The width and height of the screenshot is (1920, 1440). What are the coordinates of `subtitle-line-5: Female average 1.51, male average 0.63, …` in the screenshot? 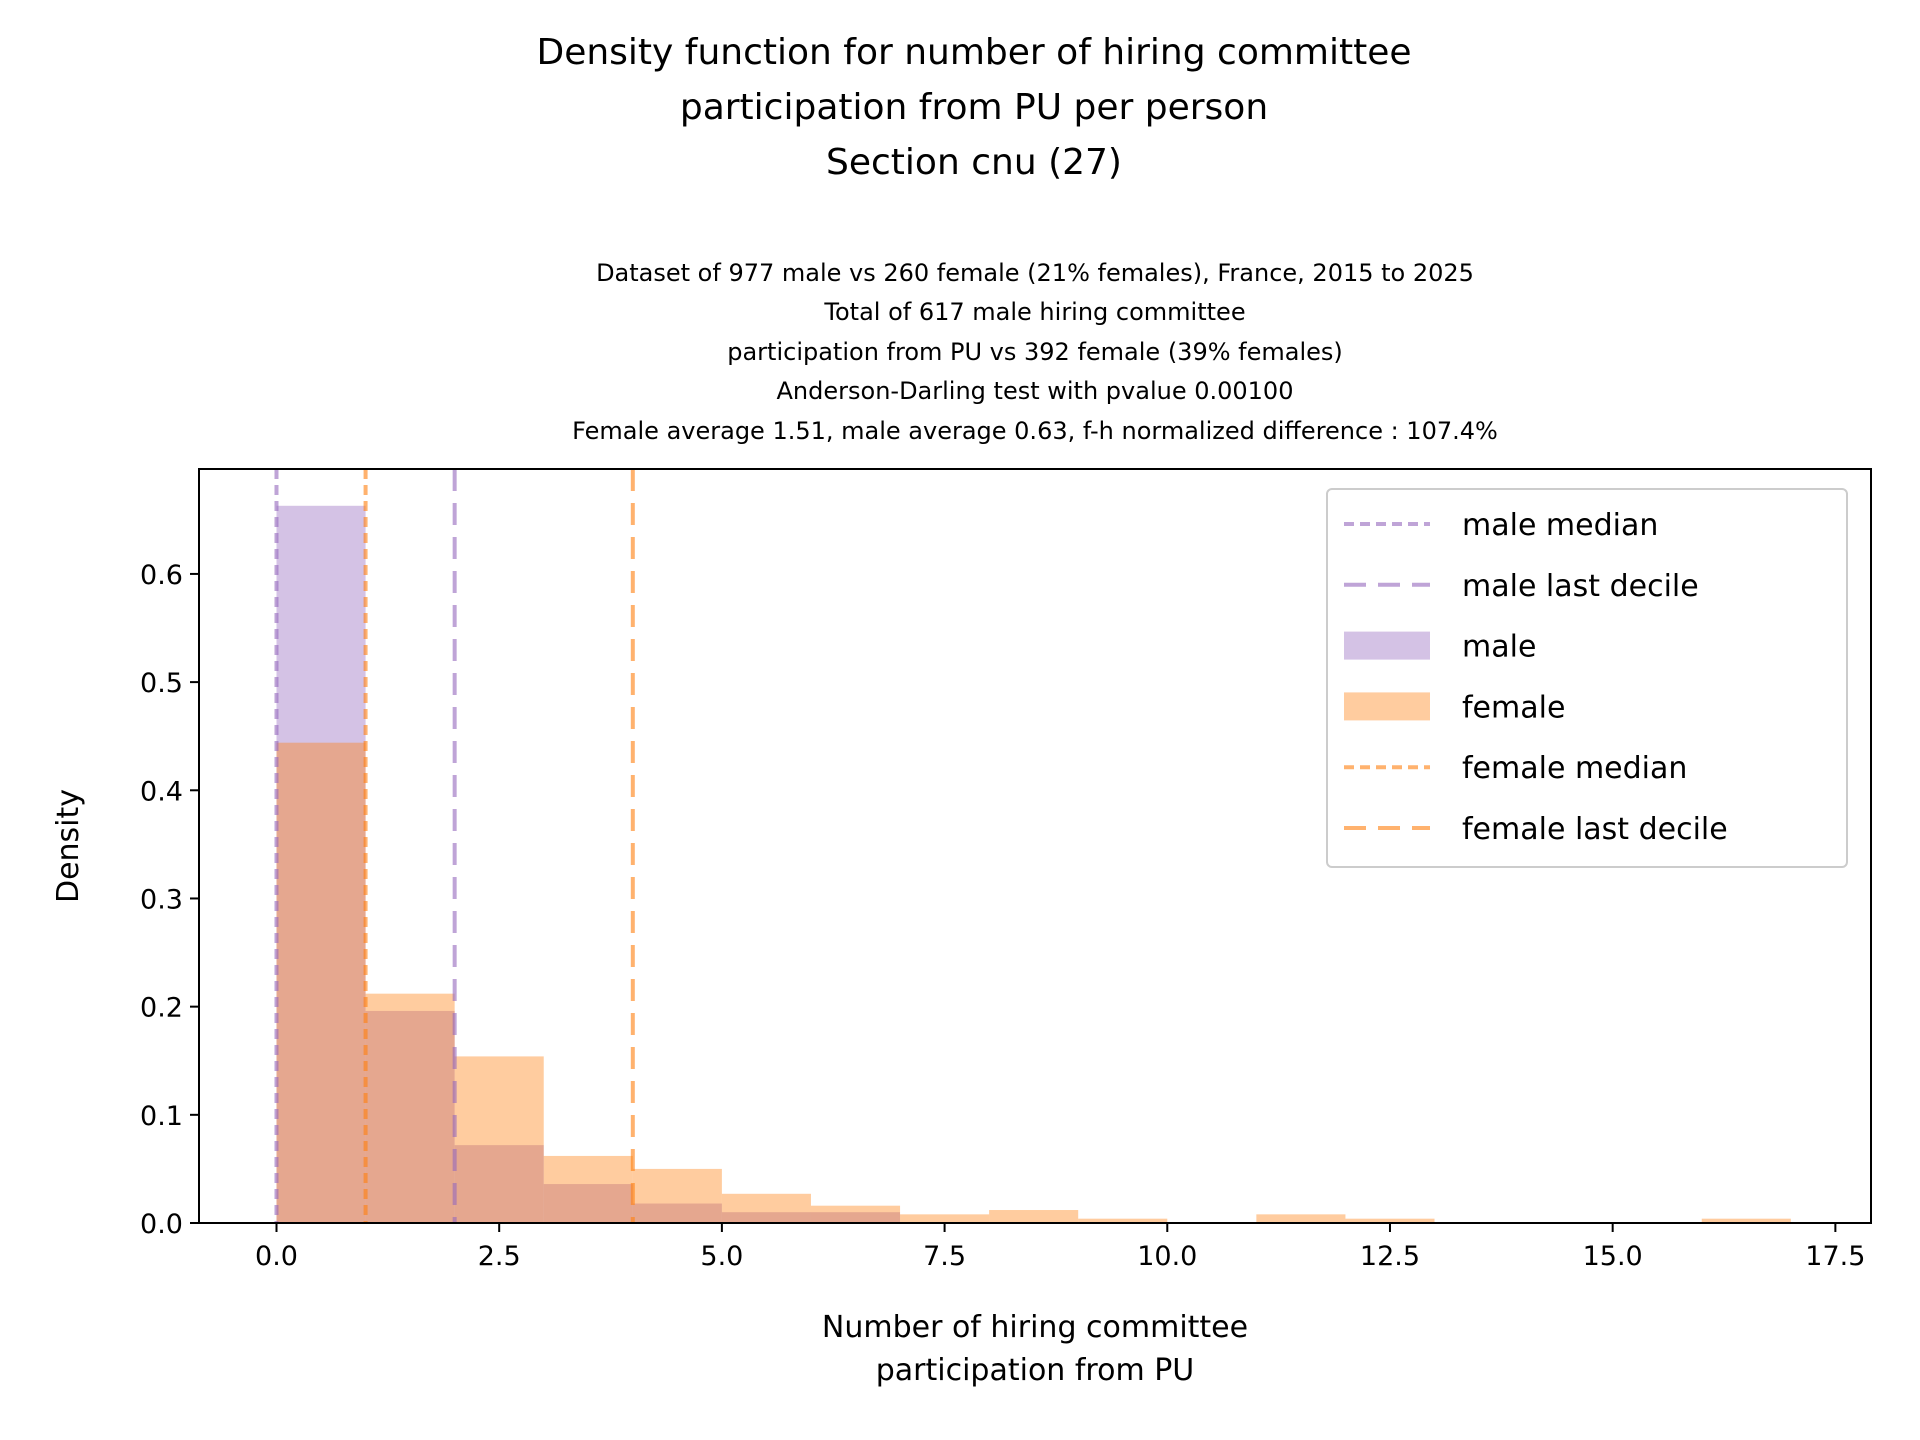 It's located at (1035, 431).